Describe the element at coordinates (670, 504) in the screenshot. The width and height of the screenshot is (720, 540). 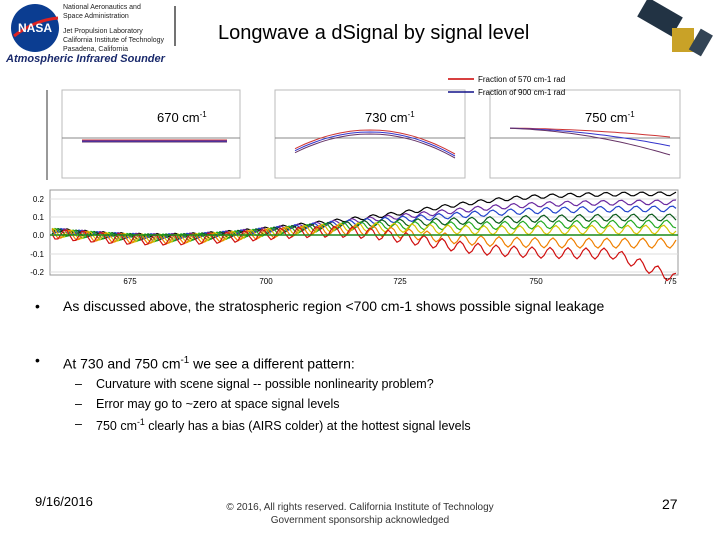
I see `page-number: 27` at that location.